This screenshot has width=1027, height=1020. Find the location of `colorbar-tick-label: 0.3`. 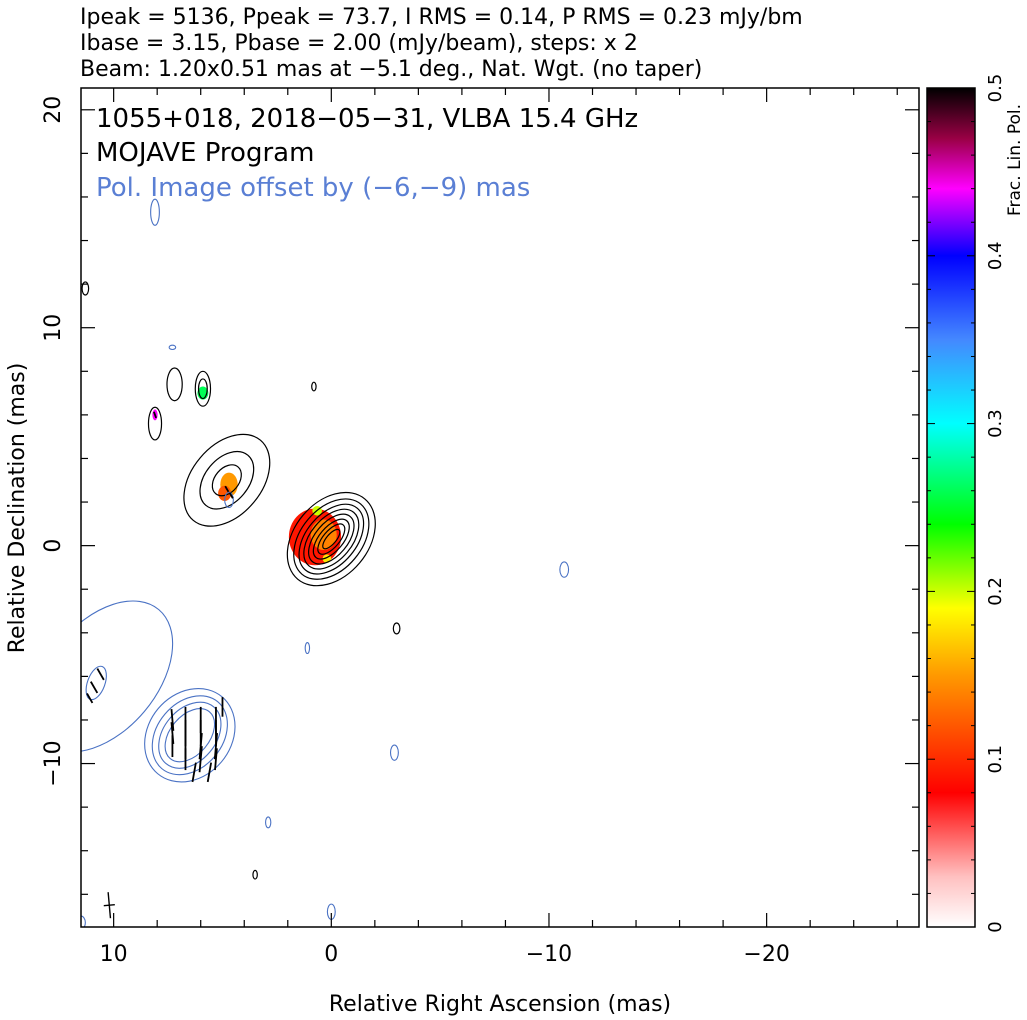

colorbar-tick-label: 0.3 is located at coordinates (995, 423).